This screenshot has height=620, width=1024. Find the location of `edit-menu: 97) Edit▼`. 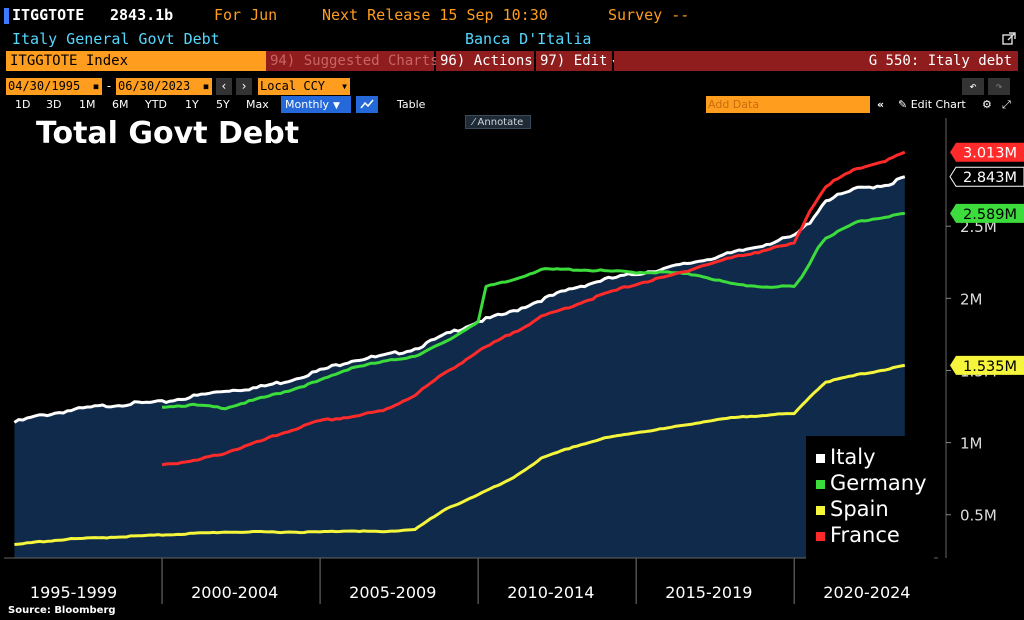

edit-menu: 97) Edit▼ is located at coordinates (577, 61).